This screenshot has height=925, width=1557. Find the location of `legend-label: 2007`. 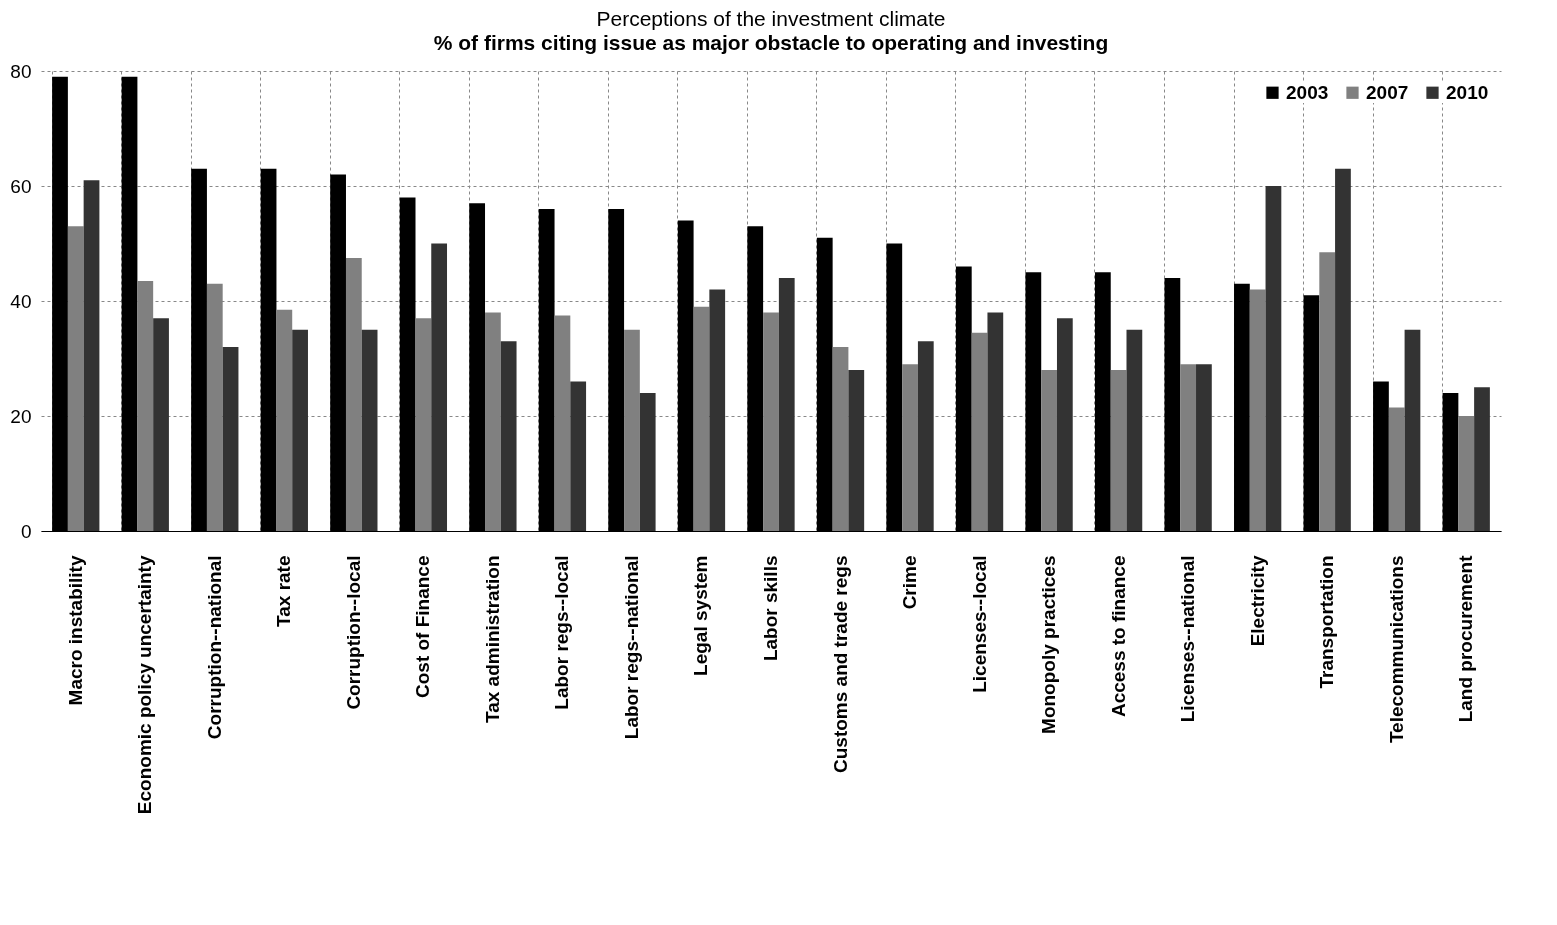

legend-label: 2007 is located at coordinates (1387, 92).